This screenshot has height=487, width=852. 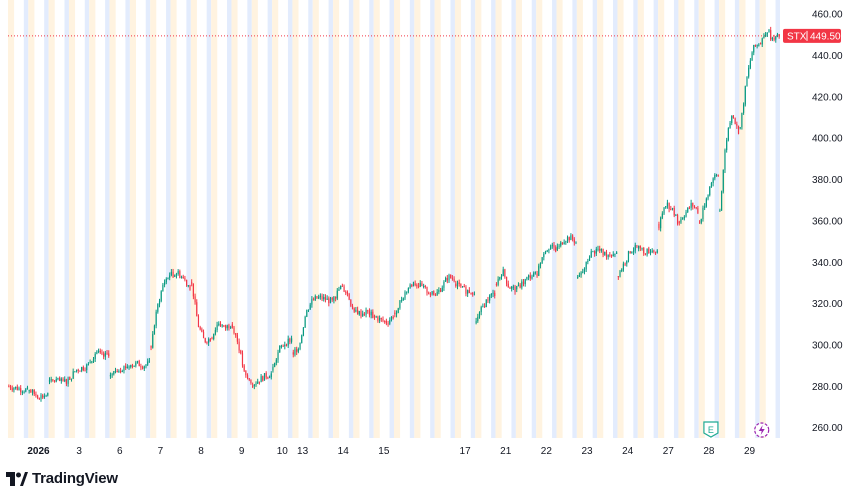 I want to click on earnings-e-icon: E, so click(x=711, y=429).